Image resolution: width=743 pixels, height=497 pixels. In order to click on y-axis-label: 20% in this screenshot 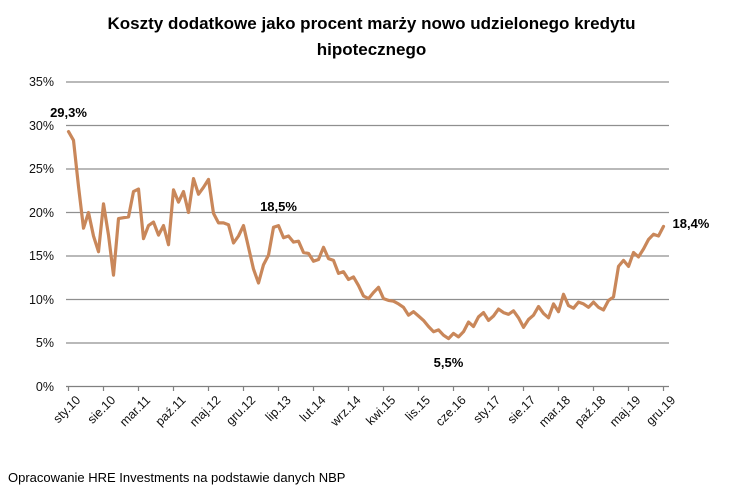, I will do `click(41, 212)`.